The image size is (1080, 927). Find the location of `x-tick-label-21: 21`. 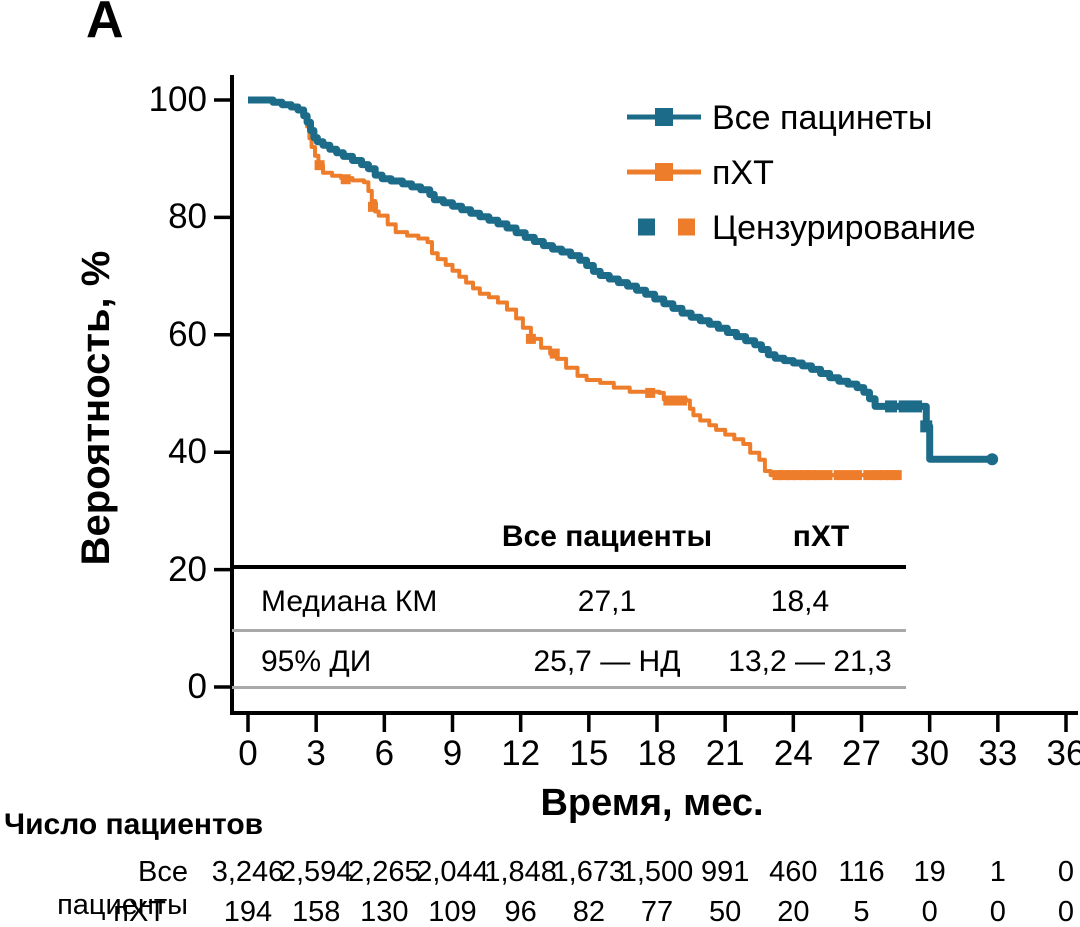

x-tick-label-21: 21 is located at coordinates (725, 753).